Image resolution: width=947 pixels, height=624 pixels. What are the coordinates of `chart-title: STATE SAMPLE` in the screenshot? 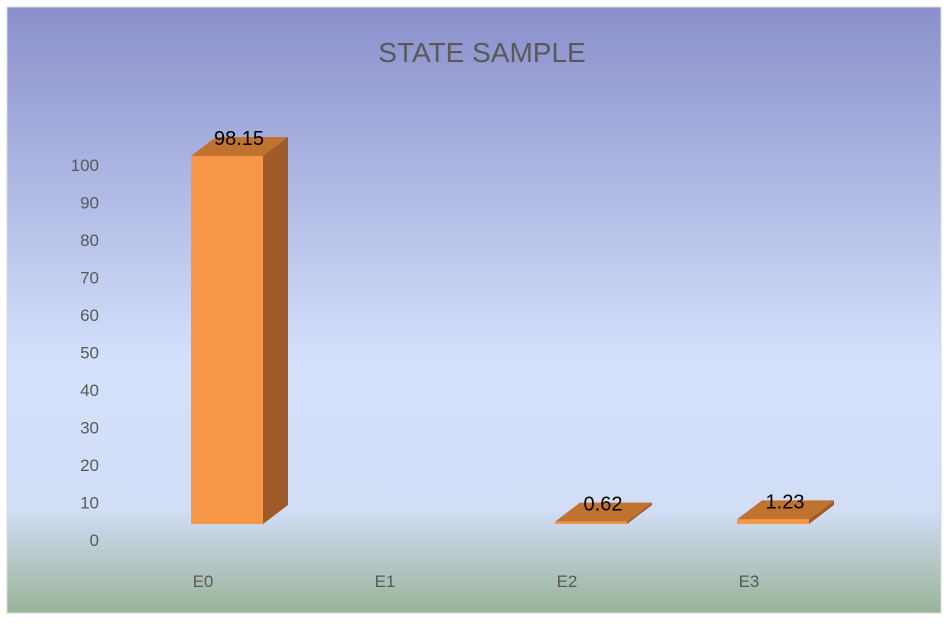 It's located at (481, 52).